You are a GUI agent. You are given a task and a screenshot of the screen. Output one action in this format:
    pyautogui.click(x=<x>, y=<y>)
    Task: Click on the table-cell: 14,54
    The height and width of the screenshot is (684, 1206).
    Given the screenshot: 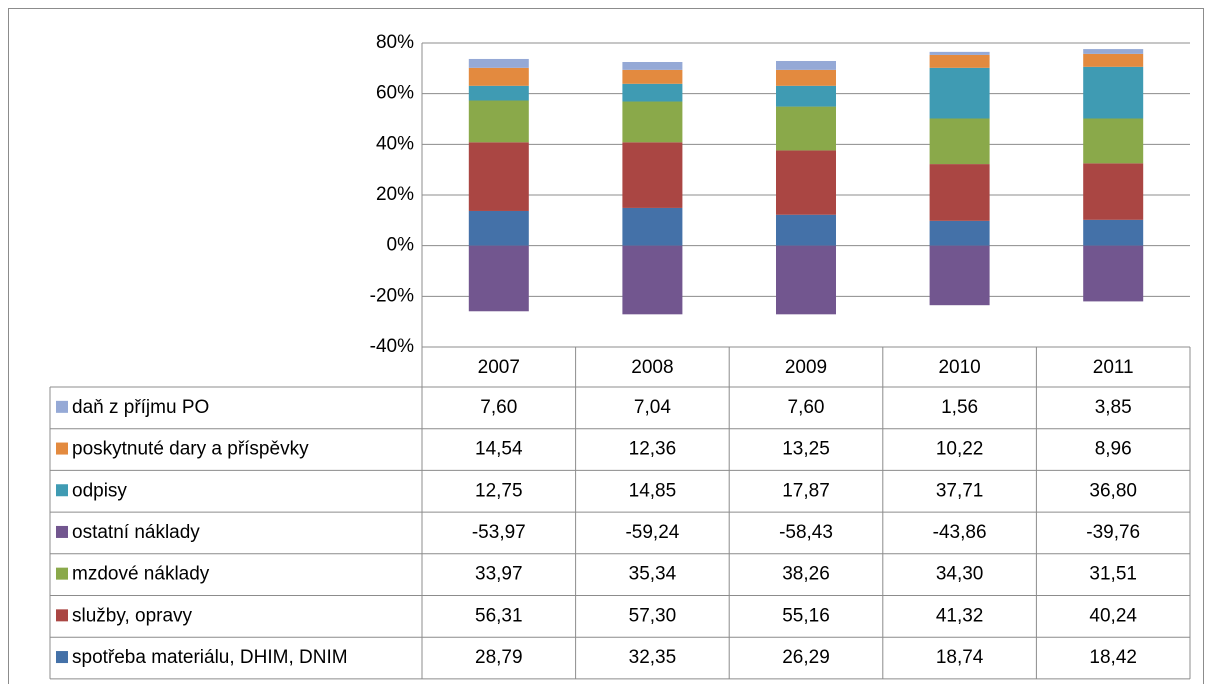 What is the action you would take?
    pyautogui.click(x=499, y=449)
    